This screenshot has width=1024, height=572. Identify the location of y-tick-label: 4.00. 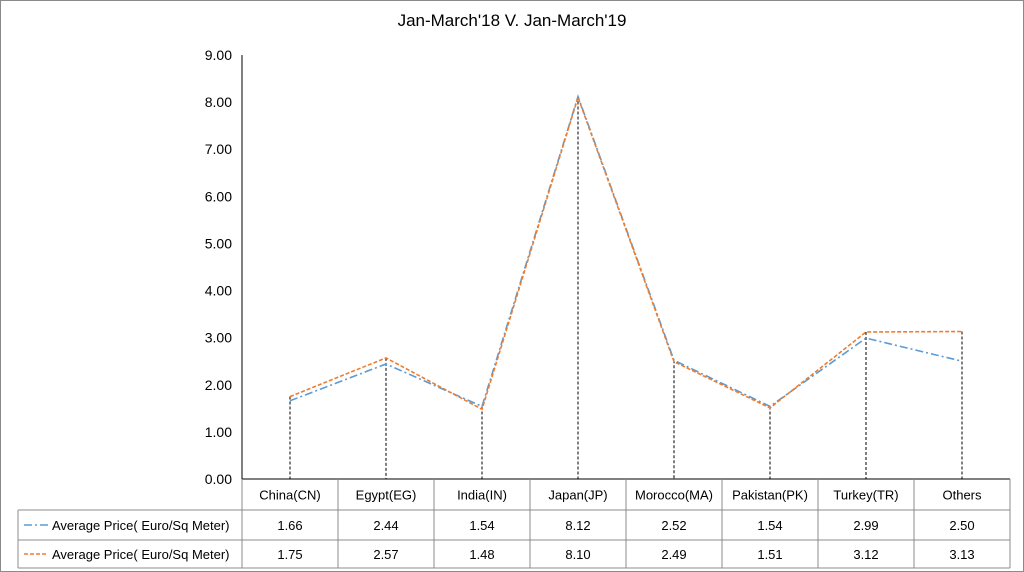
(218, 291).